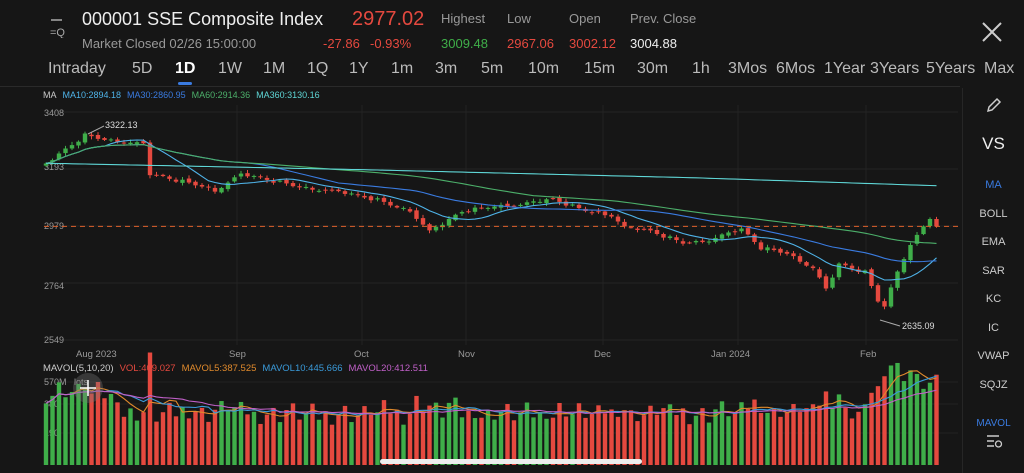 Image resolution: width=1024 pixels, height=473 pixels. What do you see at coordinates (993, 384) in the screenshot?
I see `indicator-sqjz: SQJZ` at bounding box center [993, 384].